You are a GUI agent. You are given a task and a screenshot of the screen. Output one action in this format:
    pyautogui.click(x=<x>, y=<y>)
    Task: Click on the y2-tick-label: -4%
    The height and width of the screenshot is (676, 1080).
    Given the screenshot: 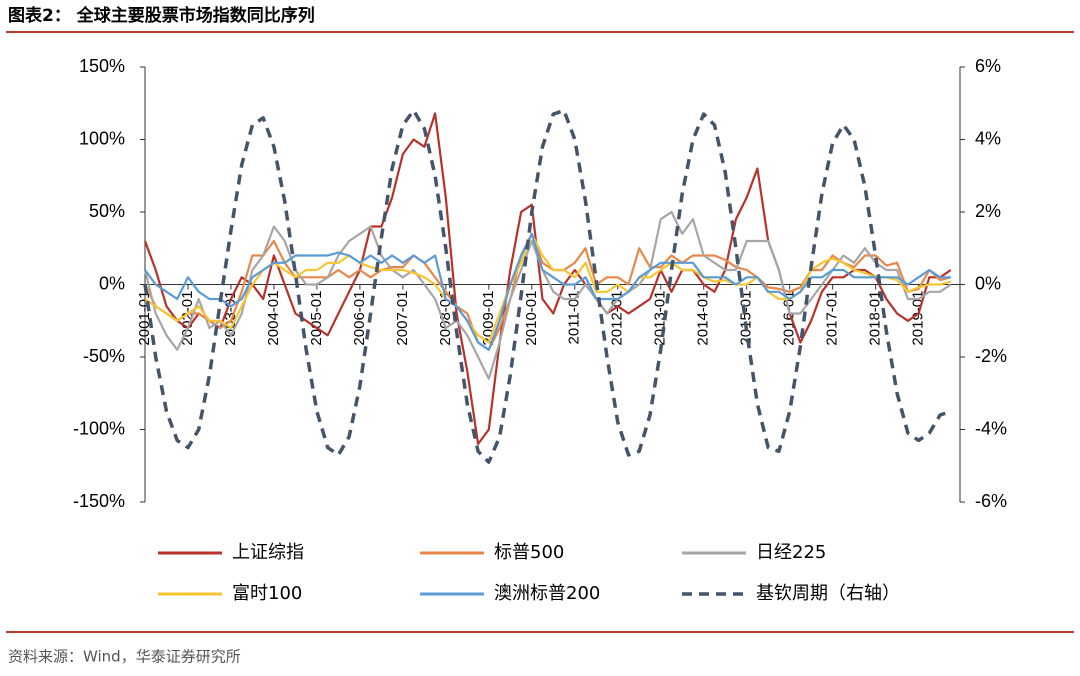 What is the action you would take?
    pyautogui.click(x=991, y=428)
    